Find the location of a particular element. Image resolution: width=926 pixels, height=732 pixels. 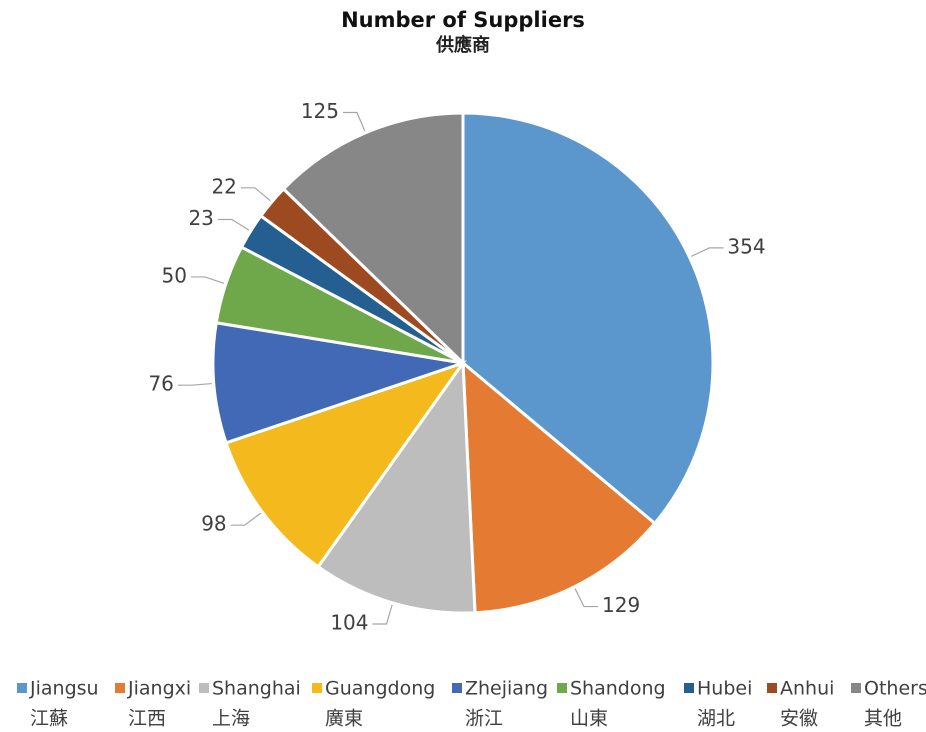

legend-label: Zhejiang is located at coordinates (506, 689).